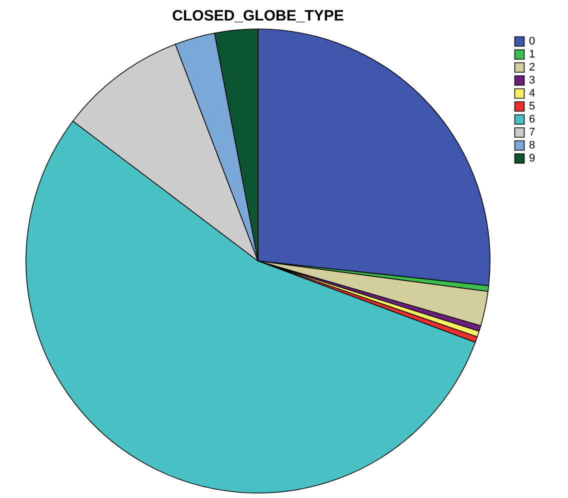  Describe the element at coordinates (258, 15) in the screenshot. I see `chart-title: CLOSED_GLOBE_TYPE` at that location.